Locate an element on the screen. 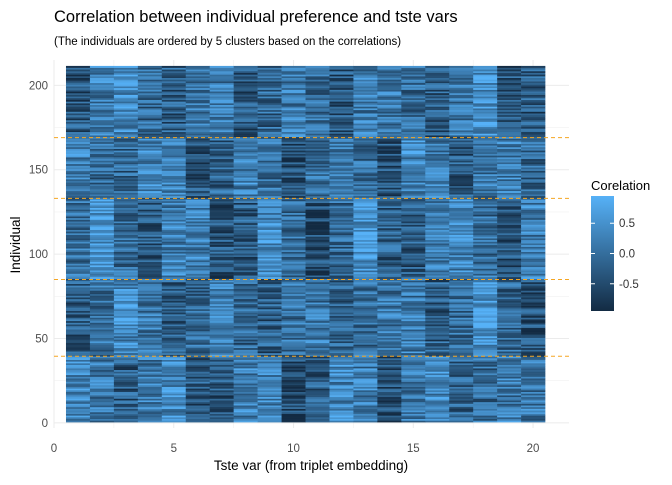  legend-tick-label: 0.0 is located at coordinates (627, 255).